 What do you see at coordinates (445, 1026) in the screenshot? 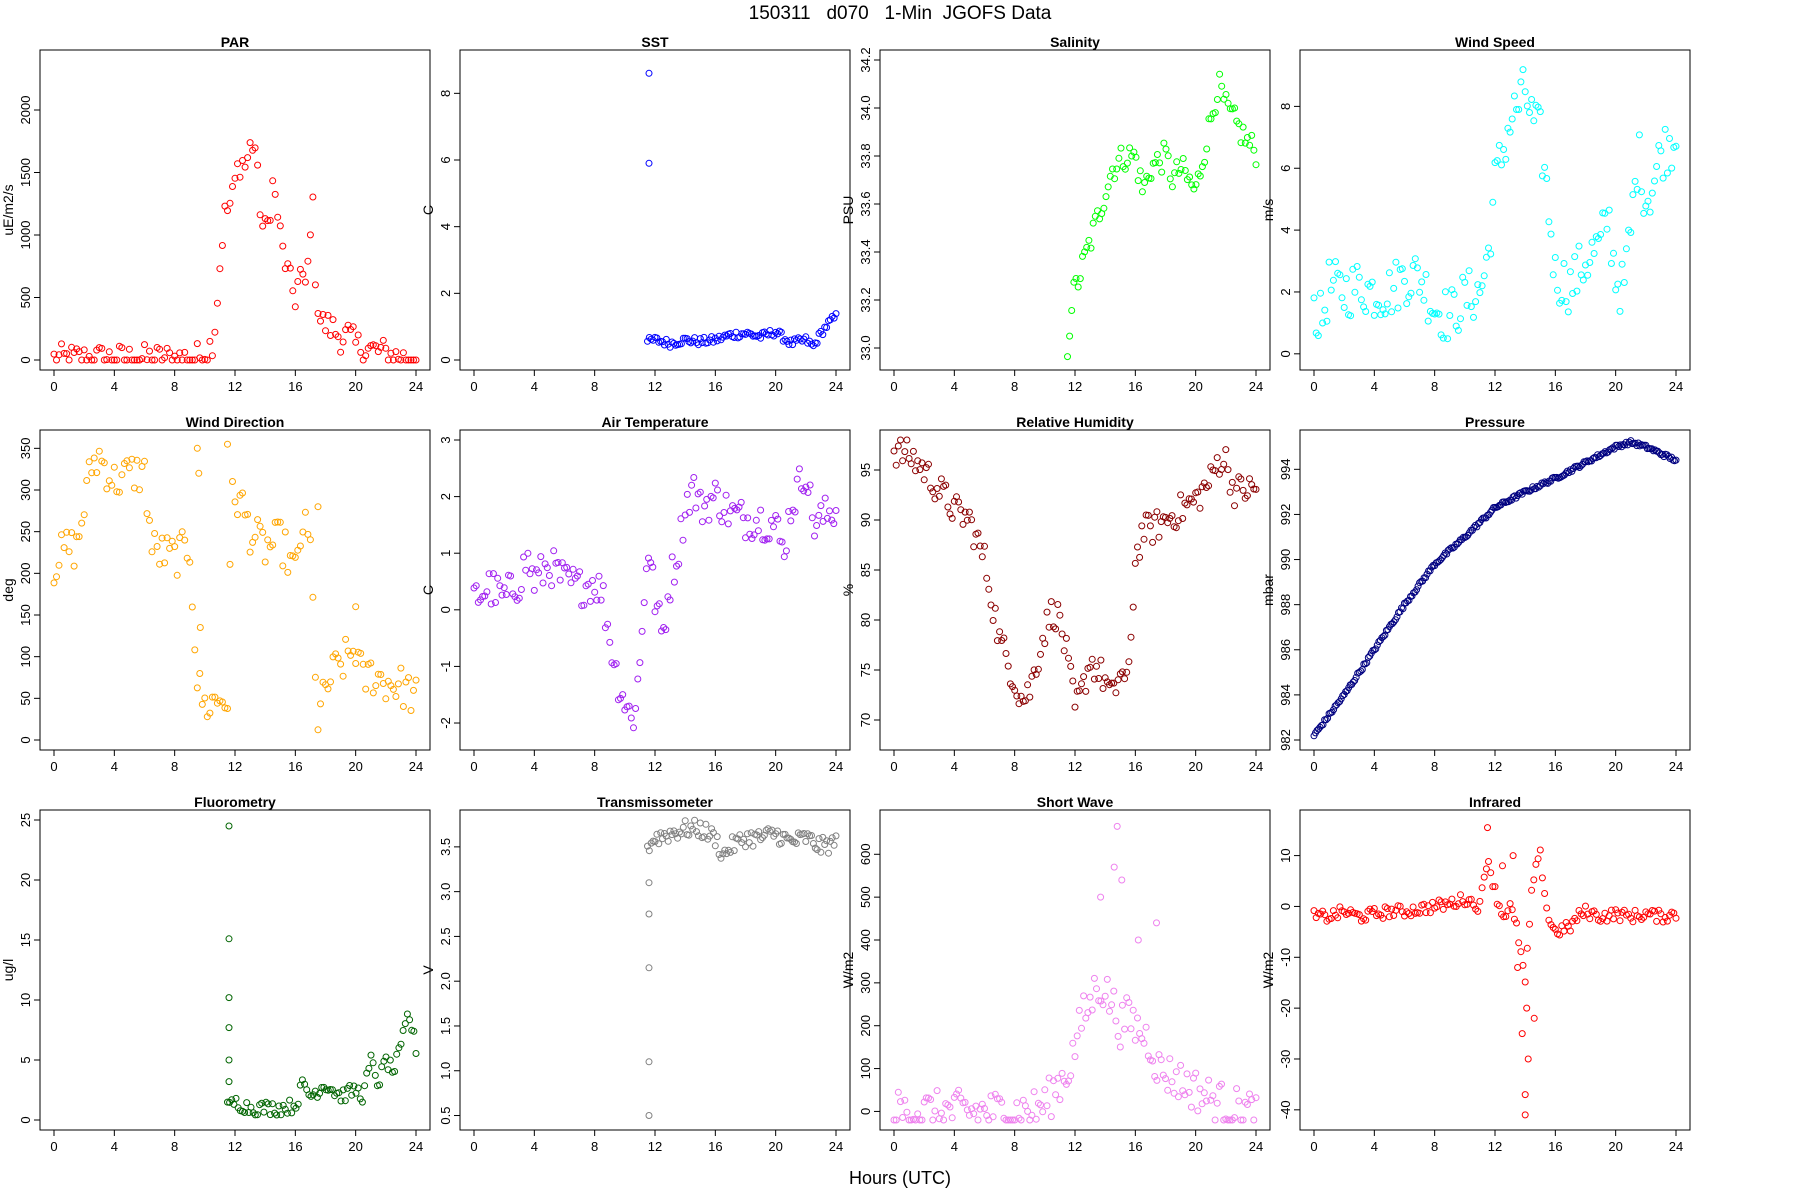
I see `y-tick-label: 1.5` at bounding box center [445, 1026].